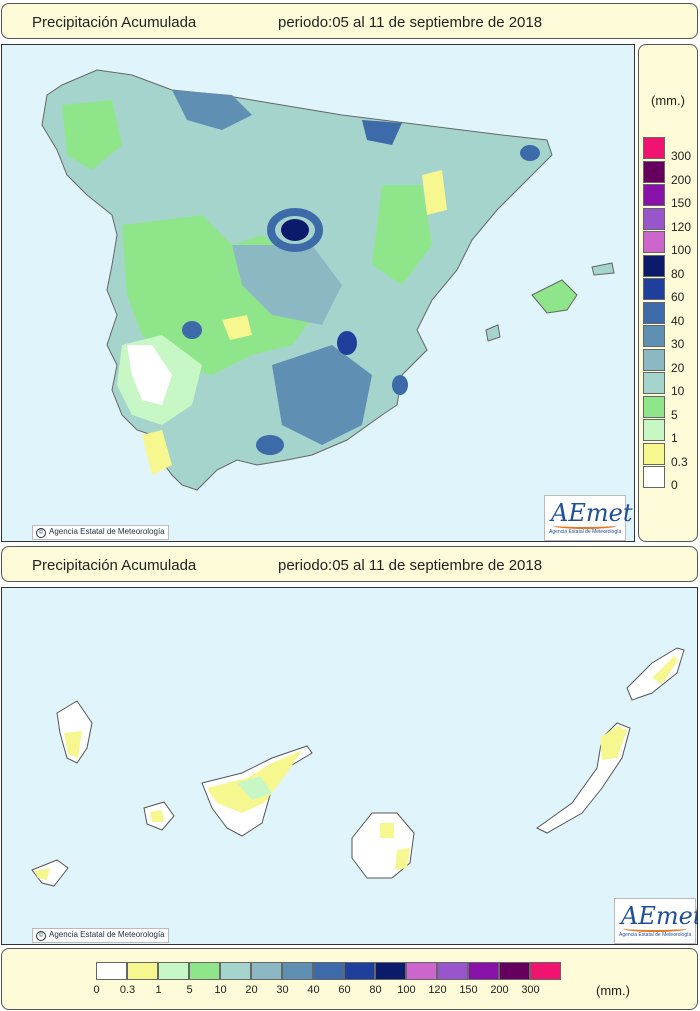 The width and height of the screenshot is (700, 1011). Describe the element at coordinates (142, 971) in the screenshot. I see `legend-h-swatch-0.3` at that location.